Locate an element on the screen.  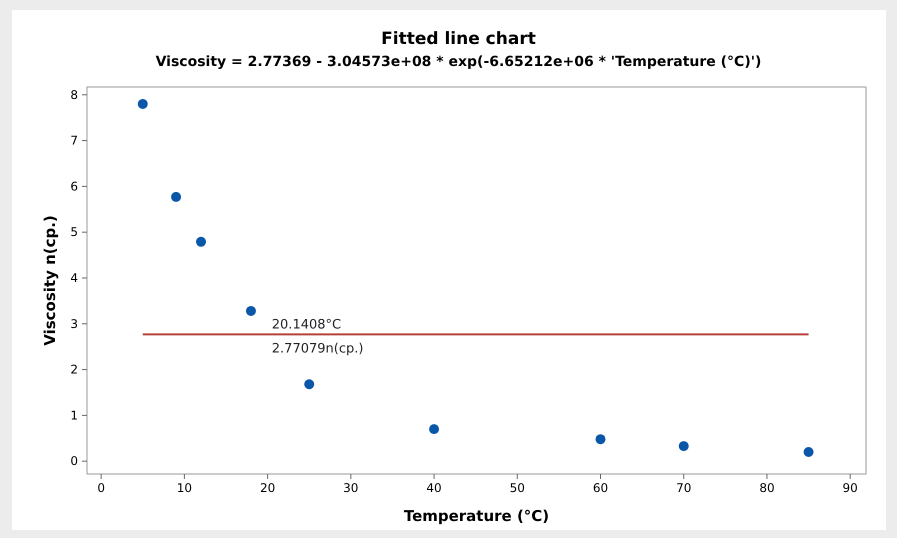
x-tick-label: 90 is located at coordinates (850, 488).